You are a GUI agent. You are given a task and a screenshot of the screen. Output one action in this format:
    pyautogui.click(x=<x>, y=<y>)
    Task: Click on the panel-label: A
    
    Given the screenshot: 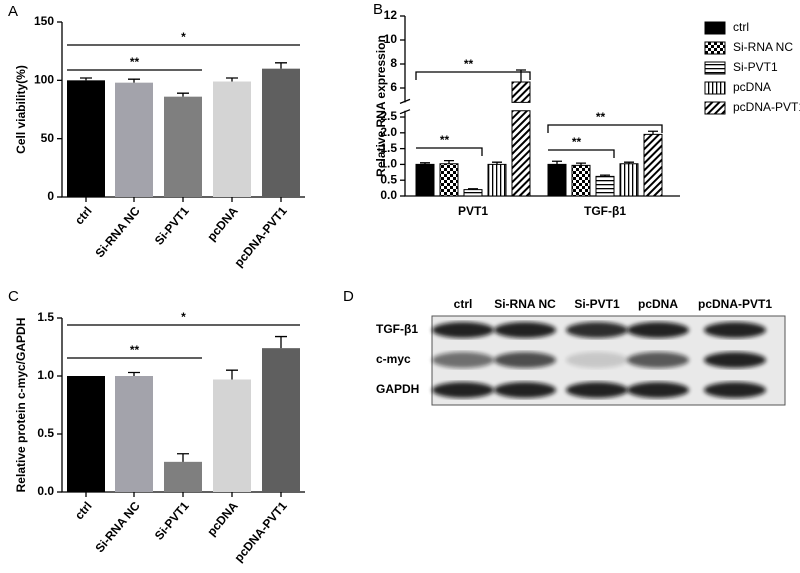 What is the action you would take?
    pyautogui.click(x=13, y=11)
    